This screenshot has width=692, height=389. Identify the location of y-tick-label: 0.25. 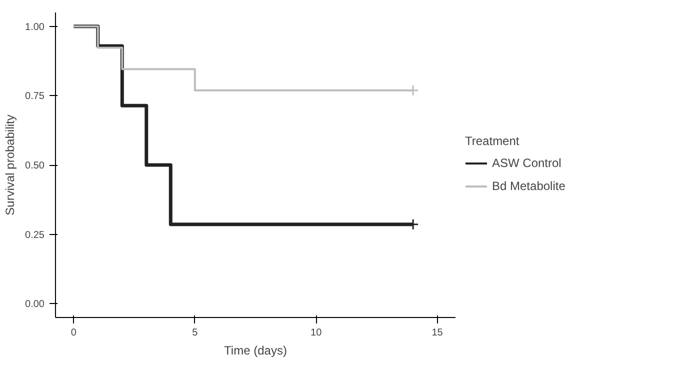
(35, 235).